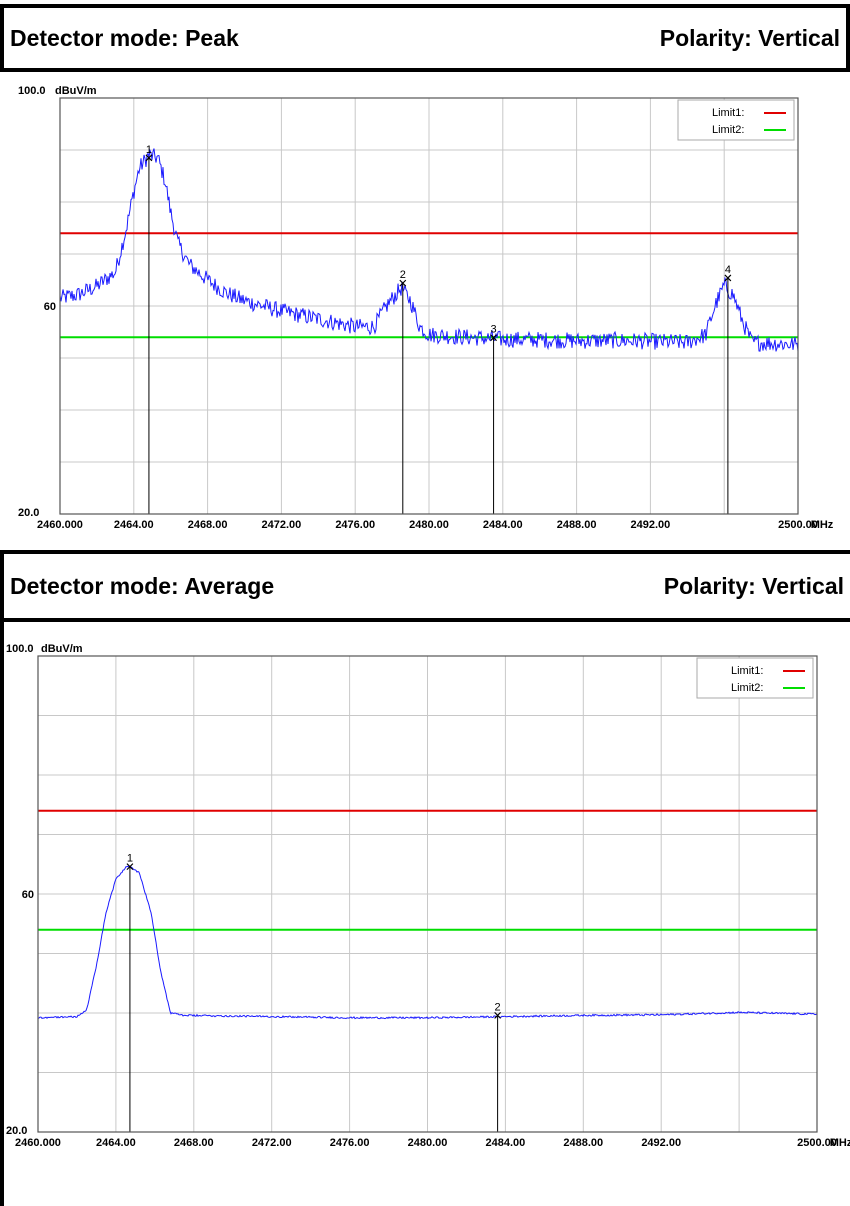 The height and width of the screenshot is (1206, 850). What do you see at coordinates (494, 330) in the screenshot?
I see `marker-label: 3` at bounding box center [494, 330].